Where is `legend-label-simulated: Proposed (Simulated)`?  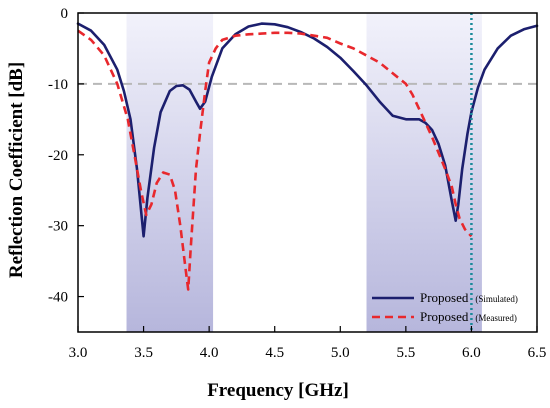 legend-label-simulated: Proposed (Simulated) is located at coordinates (469, 297).